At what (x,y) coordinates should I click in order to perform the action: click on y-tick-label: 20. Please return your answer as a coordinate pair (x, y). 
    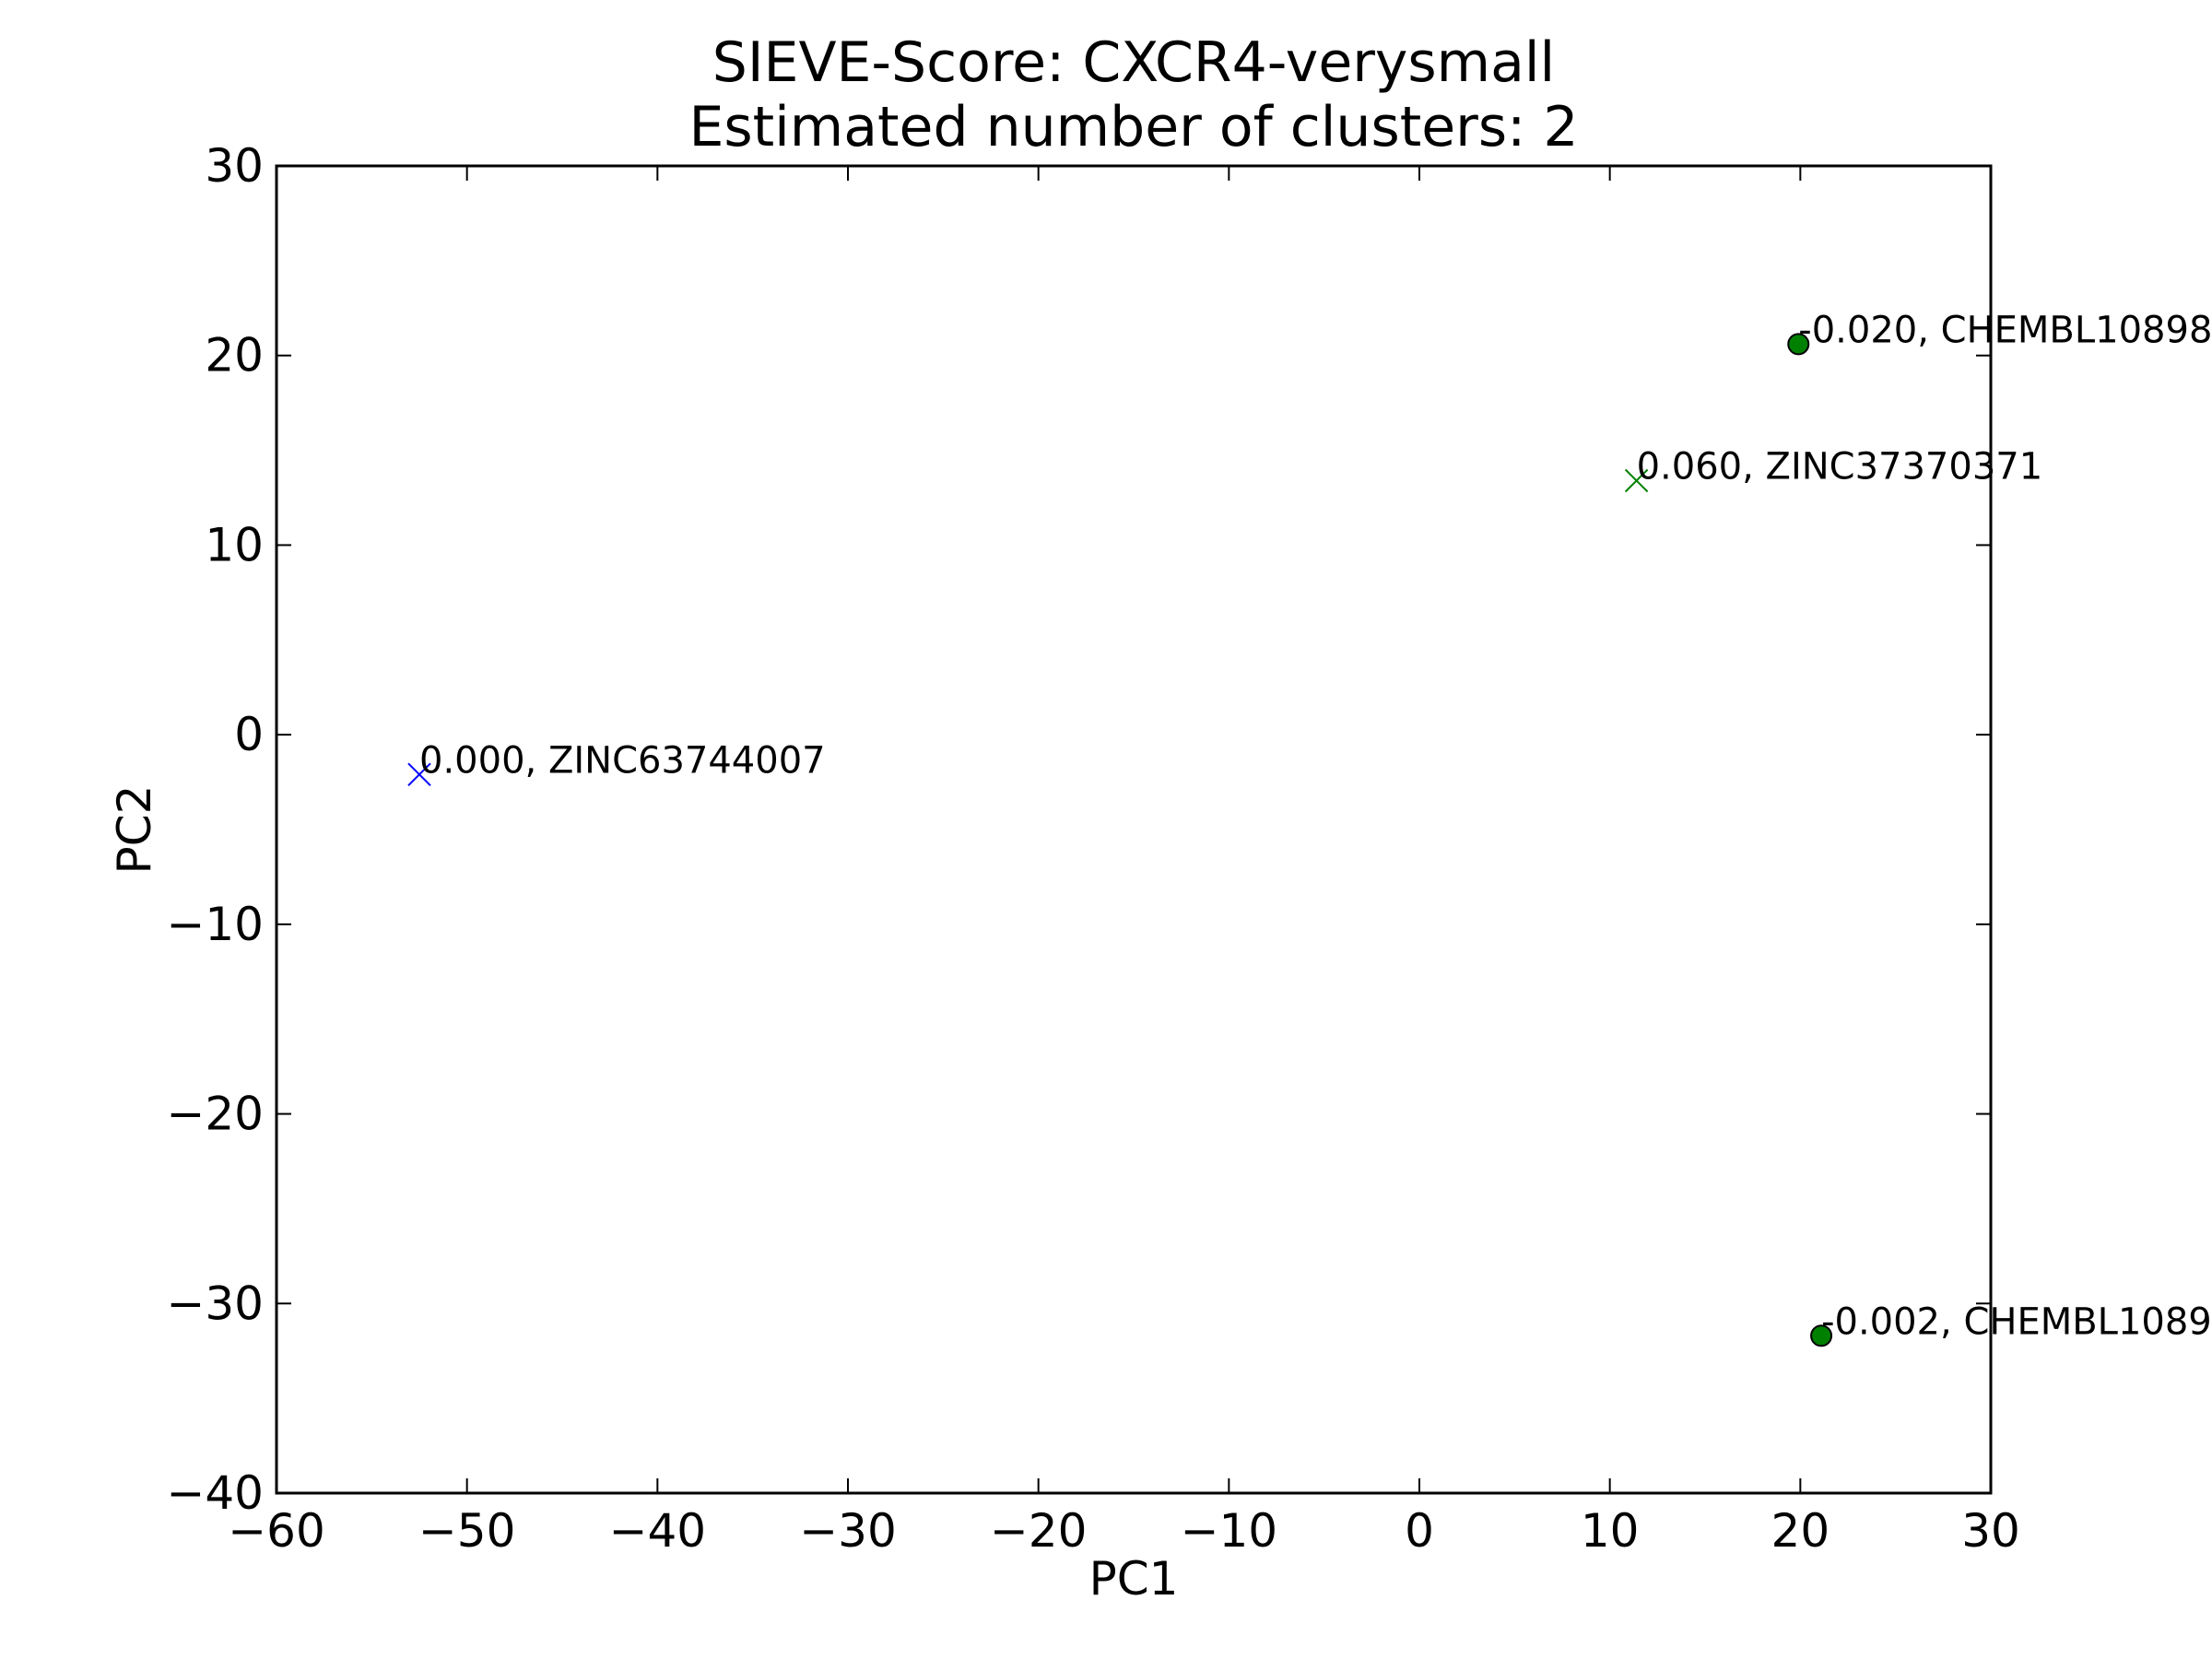
    Looking at the image, I should click on (234, 355).